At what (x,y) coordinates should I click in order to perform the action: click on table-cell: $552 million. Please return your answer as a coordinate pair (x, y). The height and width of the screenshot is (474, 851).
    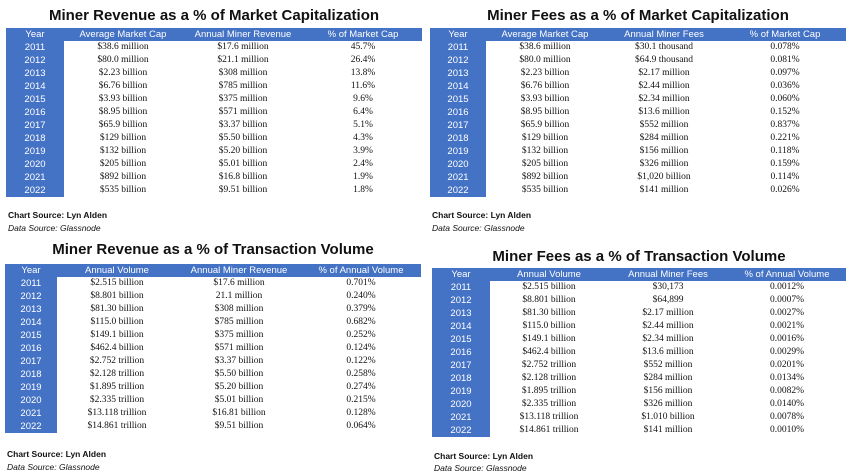
    Looking at the image, I should click on (668, 365).